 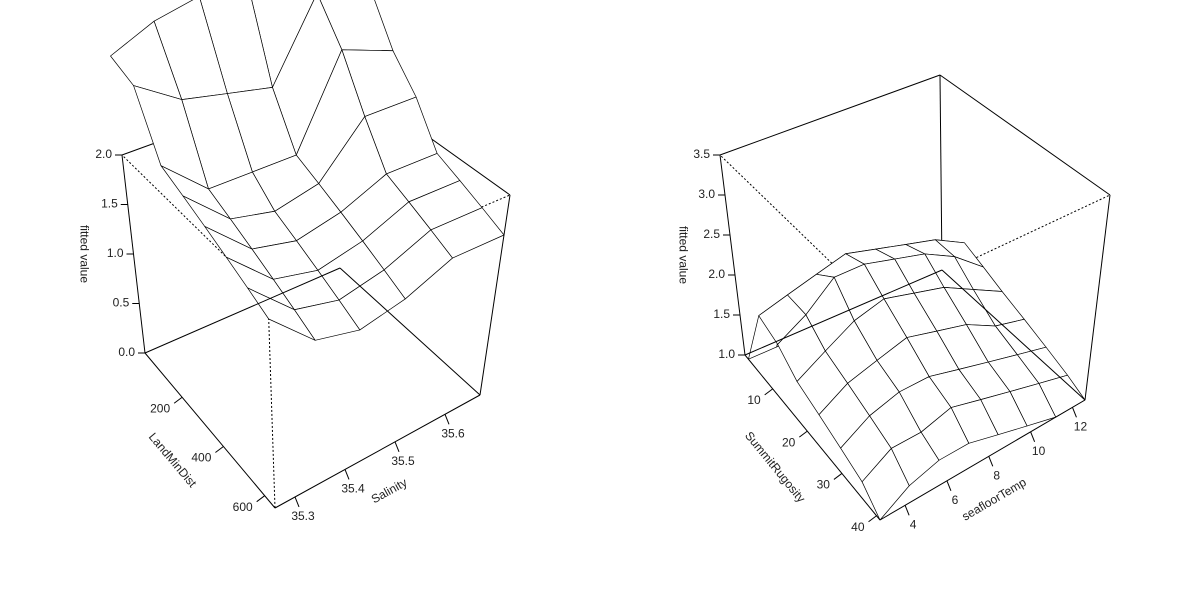 What do you see at coordinates (201, 458) in the screenshot?
I see `x-tick-label: 400` at bounding box center [201, 458].